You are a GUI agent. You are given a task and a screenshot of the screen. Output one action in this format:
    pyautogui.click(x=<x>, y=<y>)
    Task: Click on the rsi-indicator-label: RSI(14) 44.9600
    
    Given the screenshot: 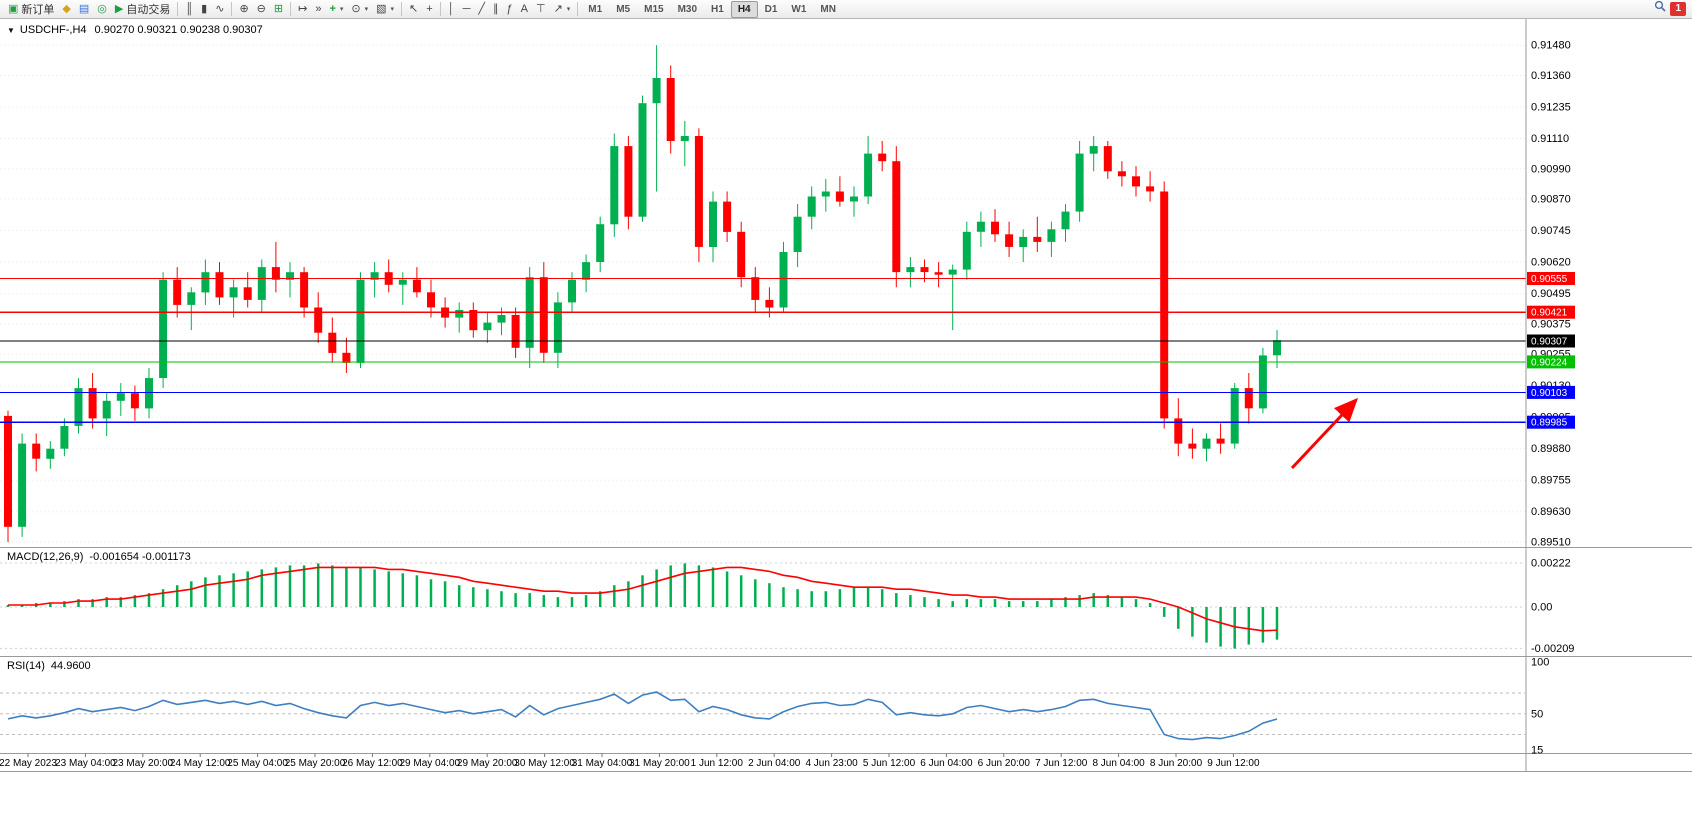 What is the action you would take?
    pyautogui.click(x=49, y=666)
    